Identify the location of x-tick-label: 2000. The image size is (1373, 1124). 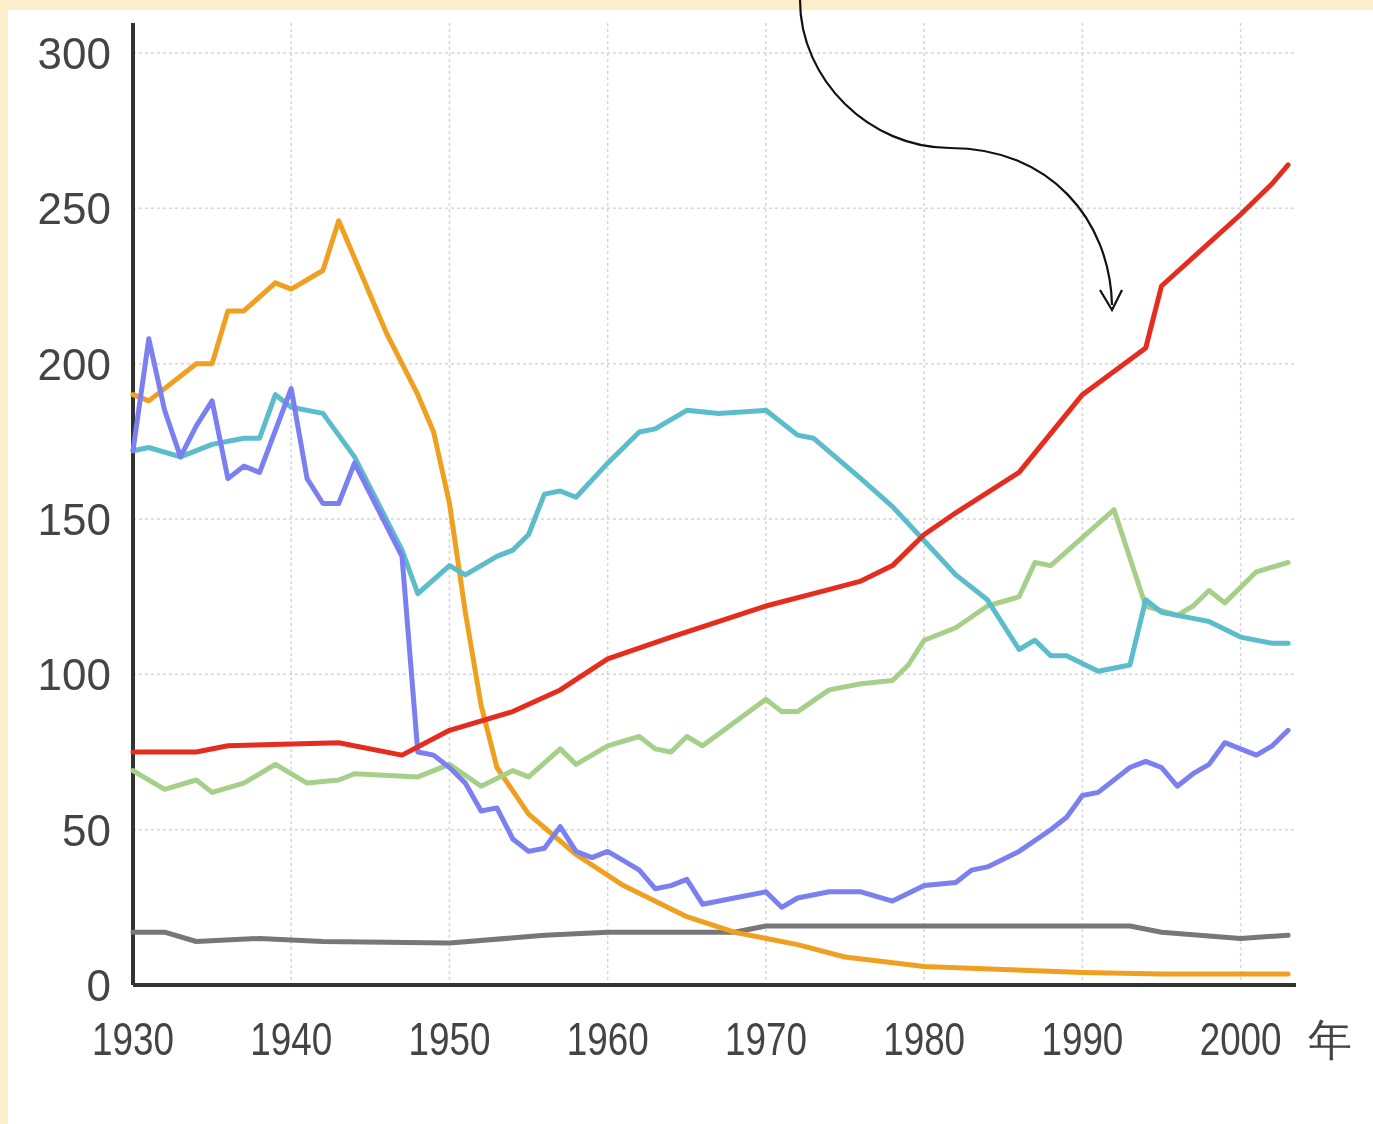
(1240, 1039).